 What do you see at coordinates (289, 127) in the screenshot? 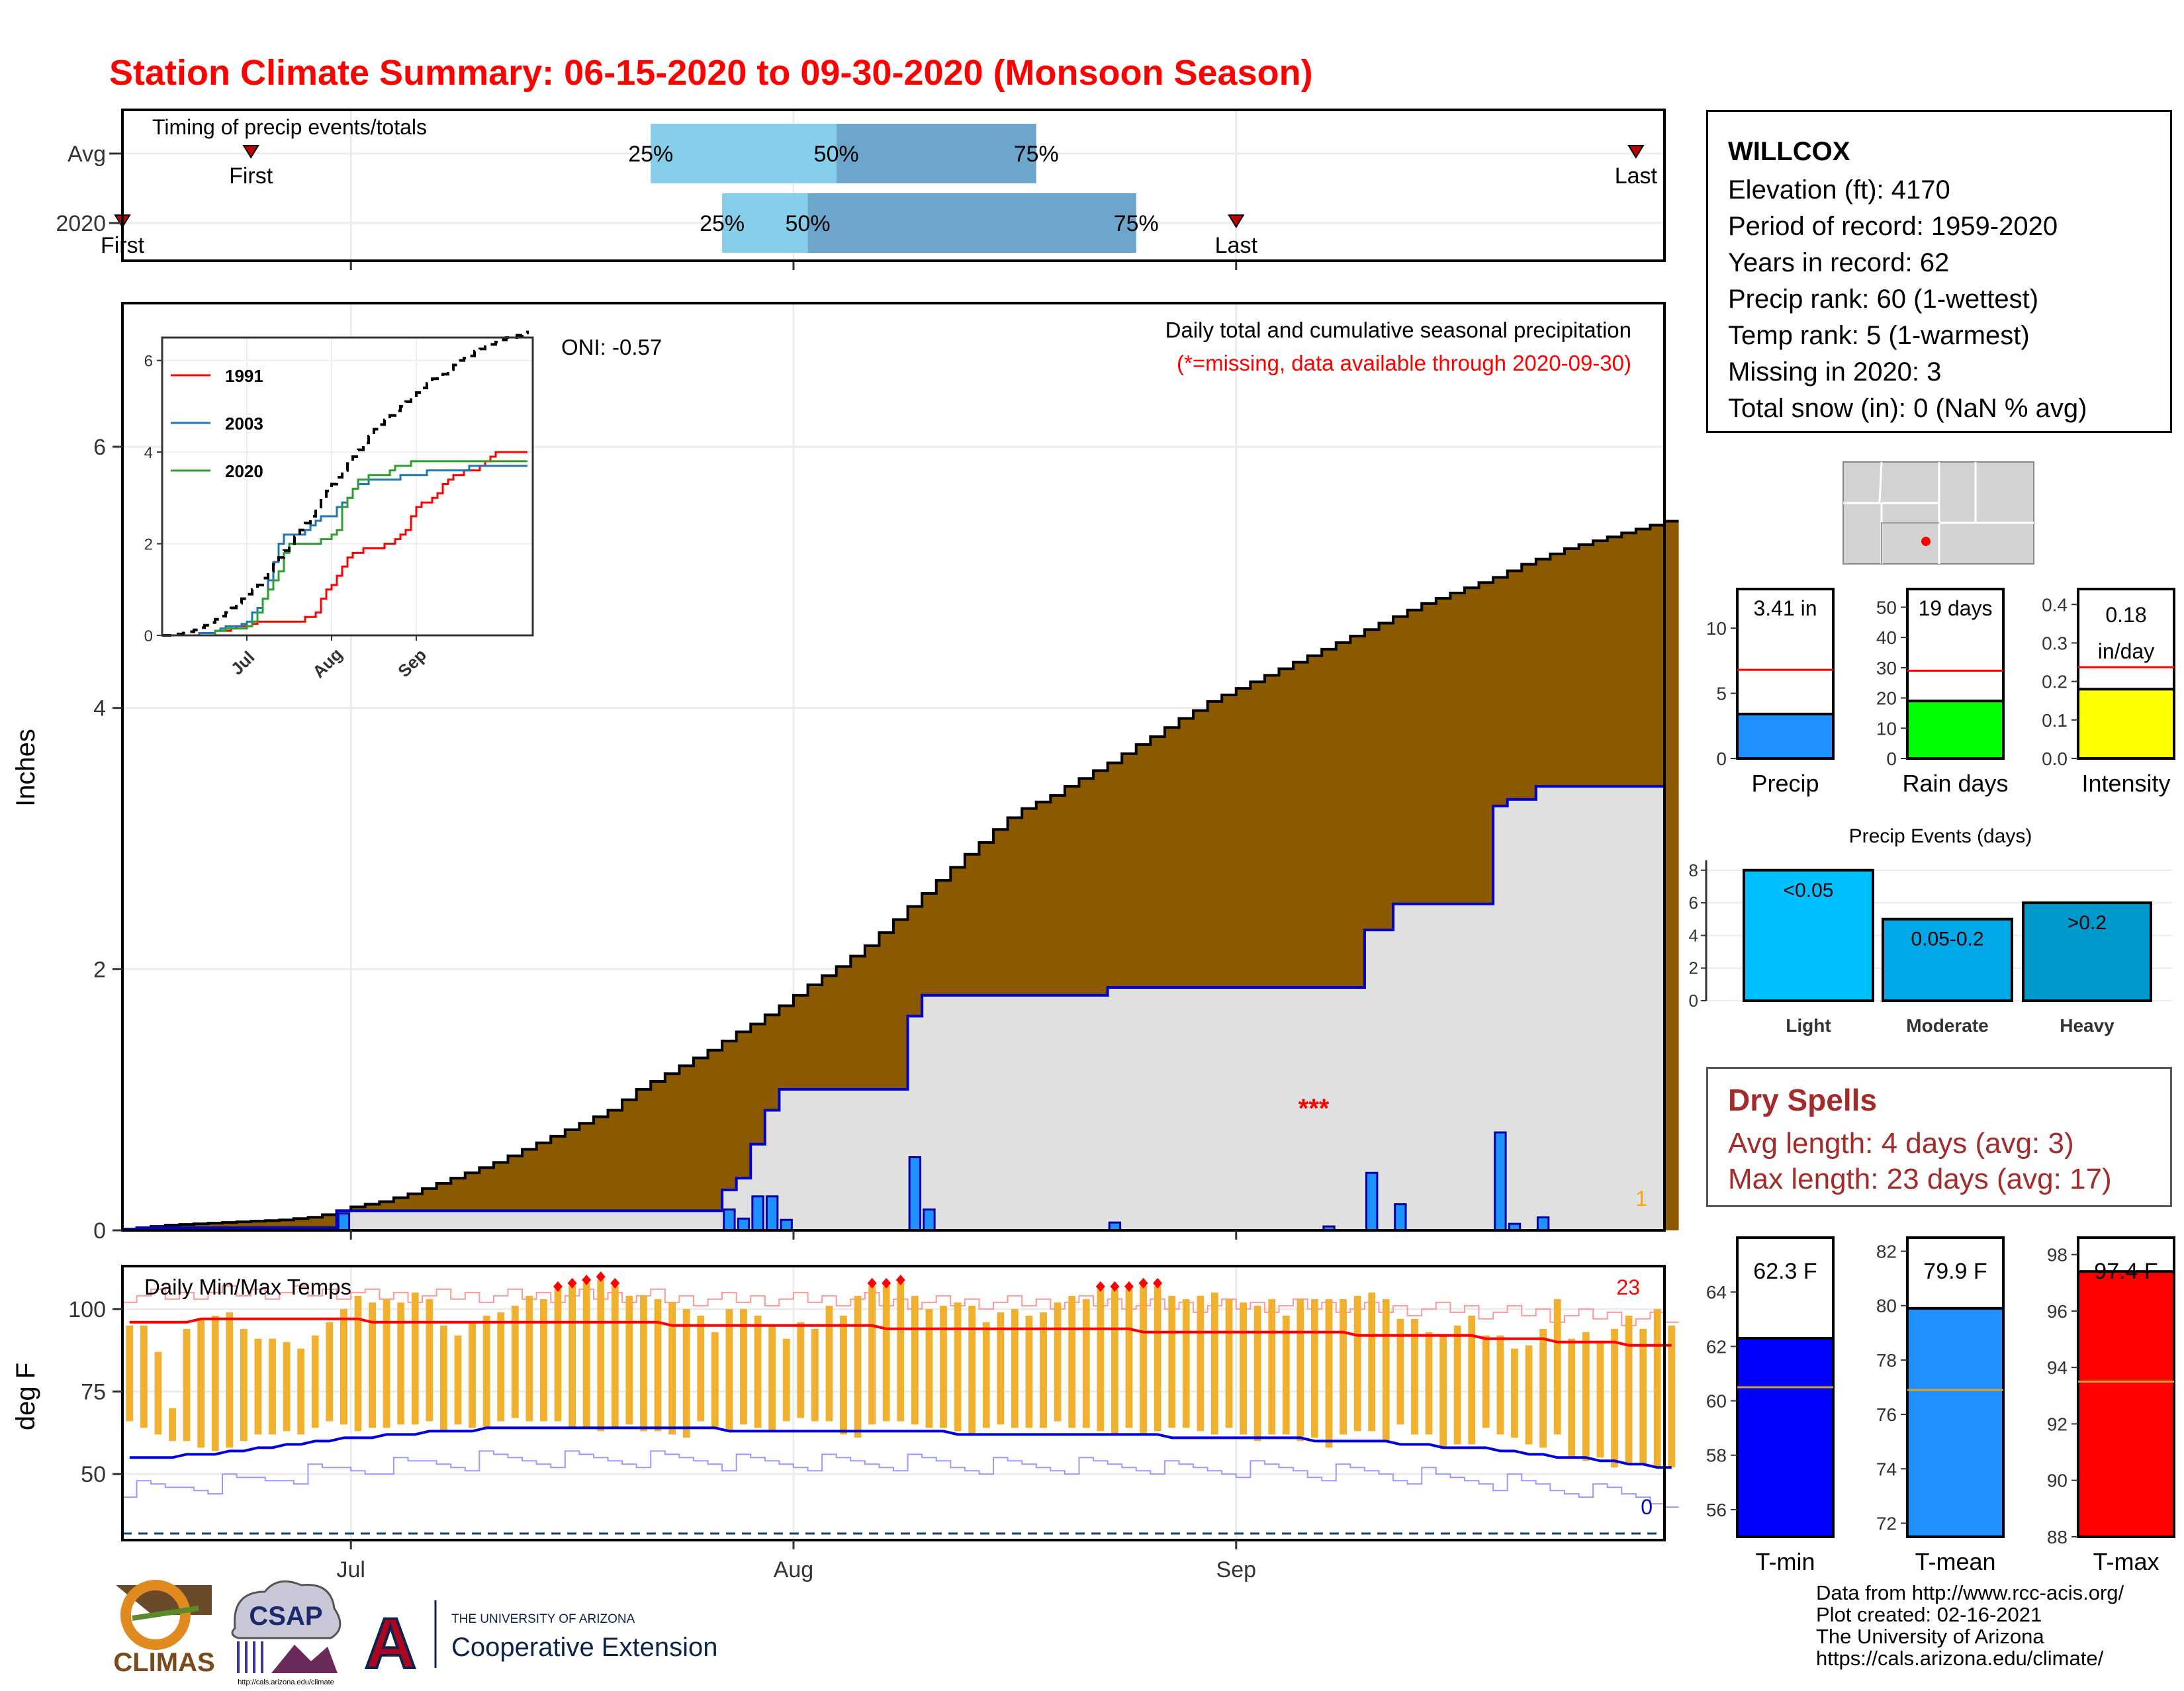
I see `timing-title: Timing of precip events/totals` at bounding box center [289, 127].